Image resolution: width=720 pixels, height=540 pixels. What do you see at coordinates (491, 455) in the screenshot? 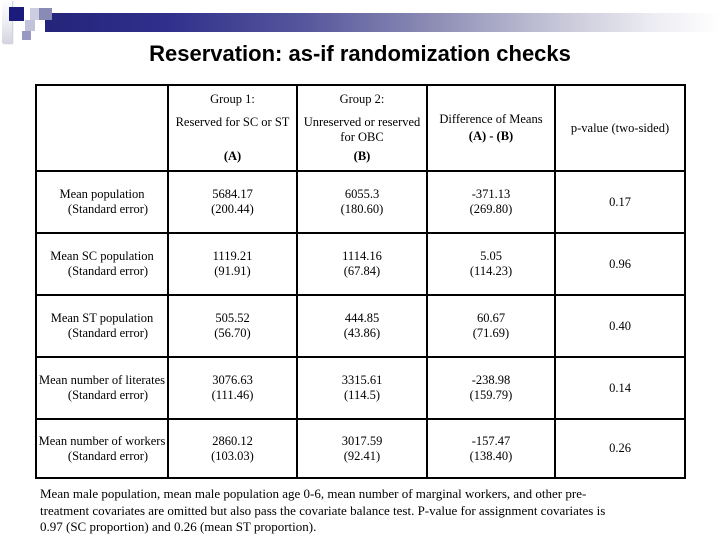
I see `standard-error: (138.40)` at bounding box center [491, 455].